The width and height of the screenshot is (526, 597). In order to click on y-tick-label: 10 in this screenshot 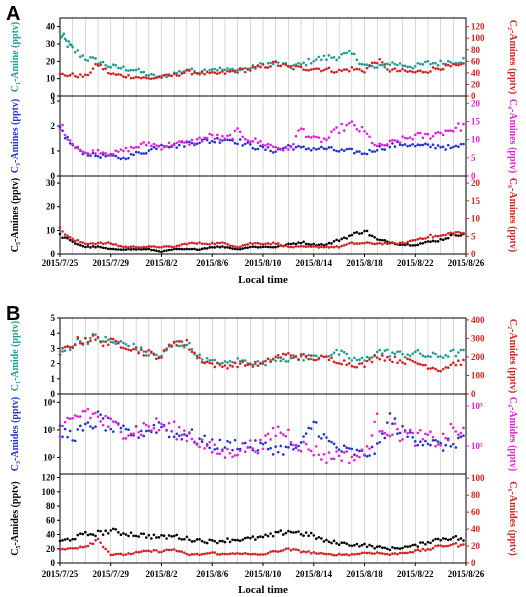, I will do `click(51, 79)`.